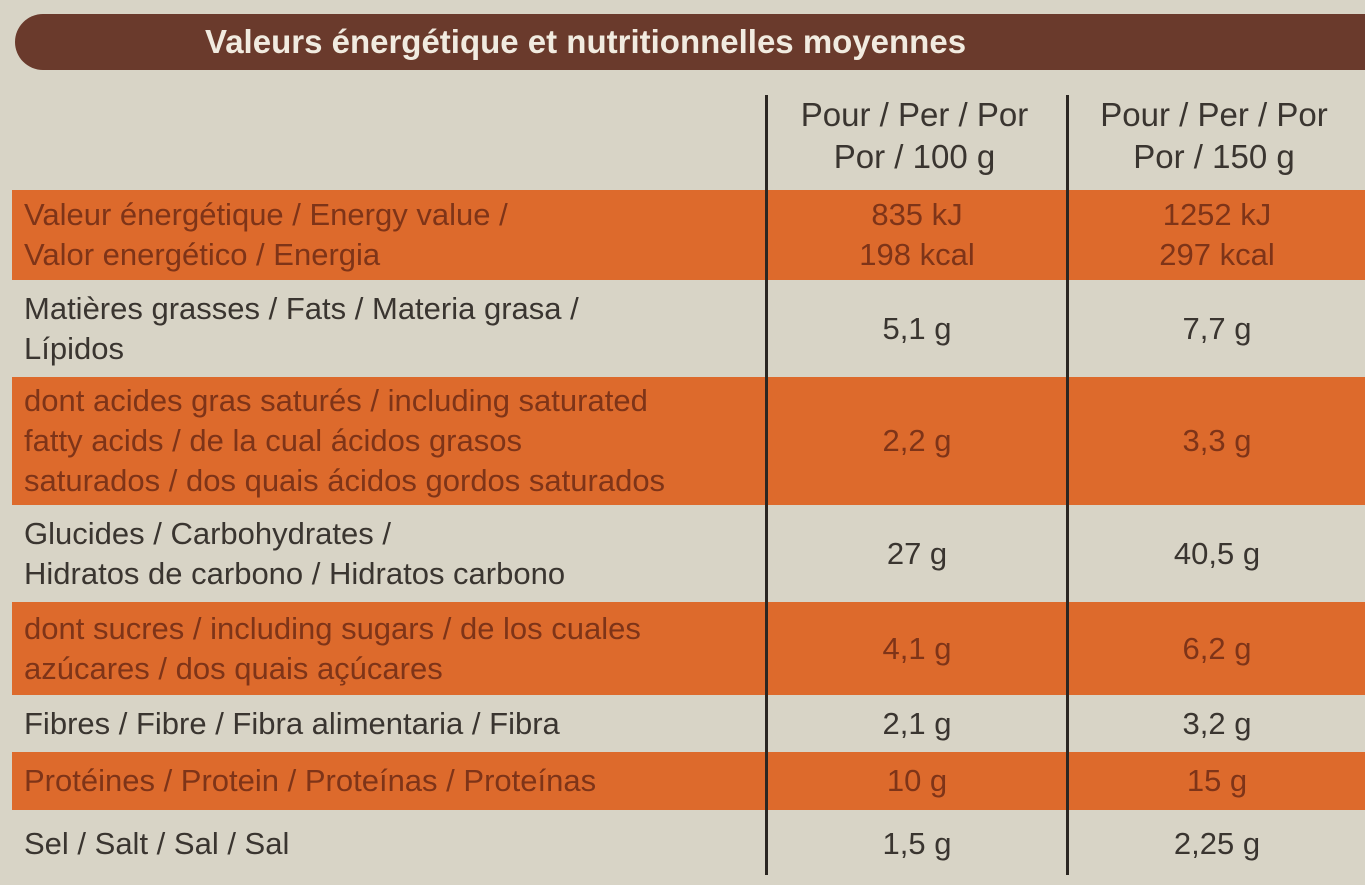 The image size is (1365, 885). I want to click on text-line: 6,2 g, so click(1217, 648).